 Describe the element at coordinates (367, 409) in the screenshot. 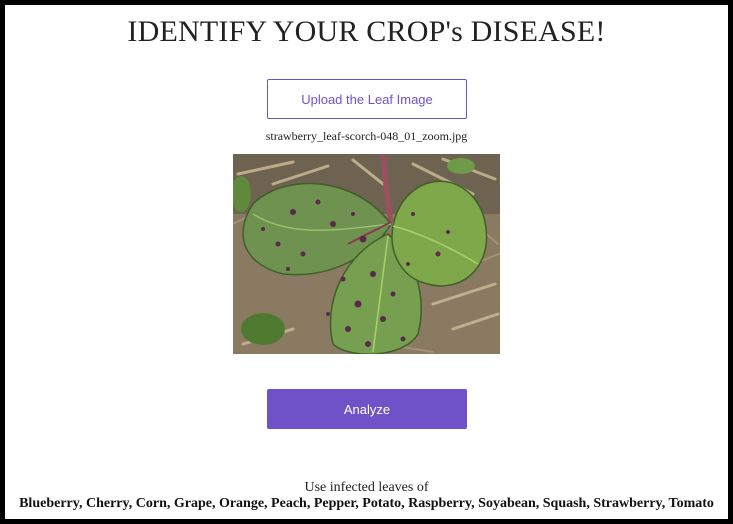

I see `analyze-button: Analyze` at that location.